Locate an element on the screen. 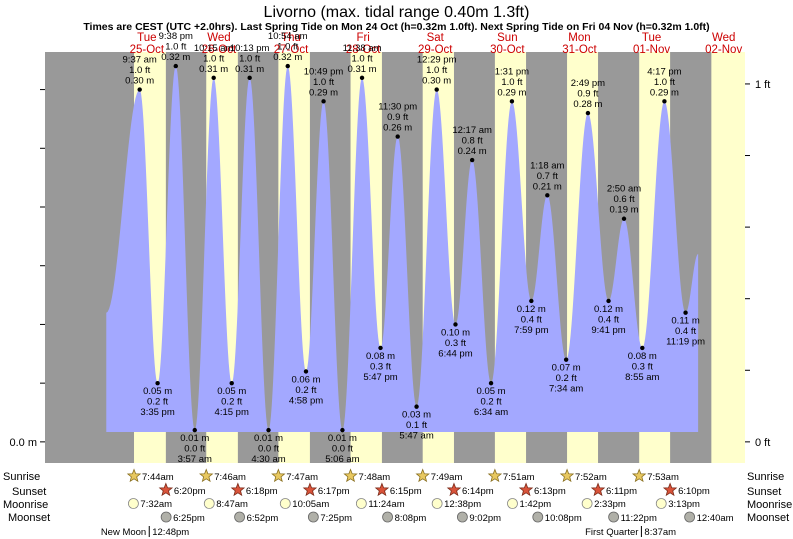 Image resolution: width=793 pixels, height=539 pixels. day-date-7: 01-Nov is located at coordinates (651, 50).